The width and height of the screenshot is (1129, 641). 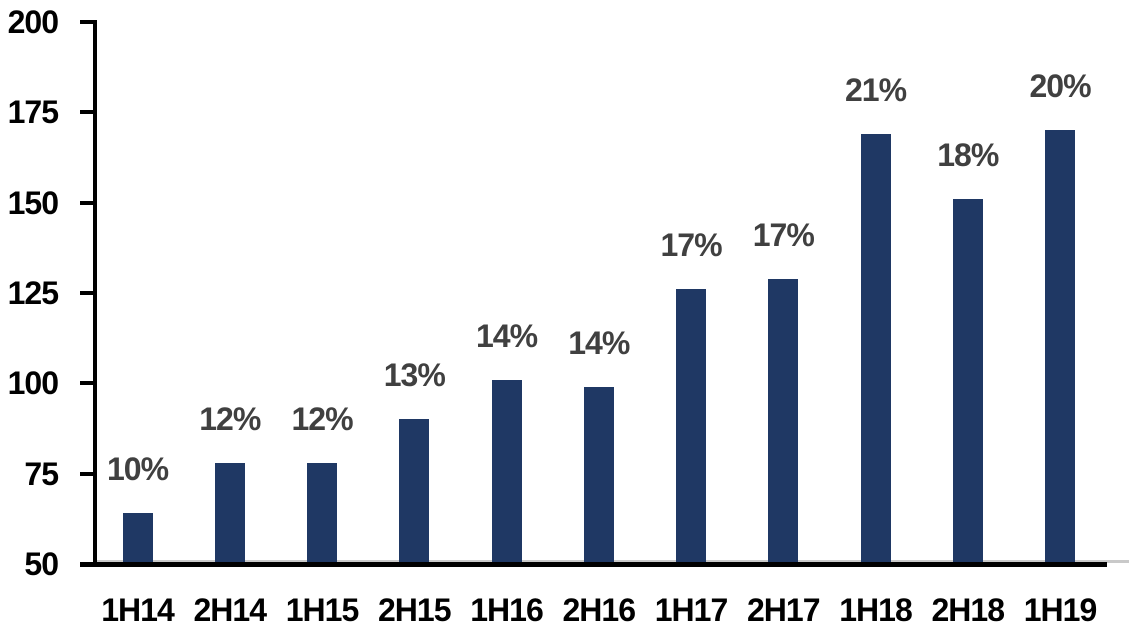 I want to click on bar-value-label: 10%, so click(x=137, y=469).